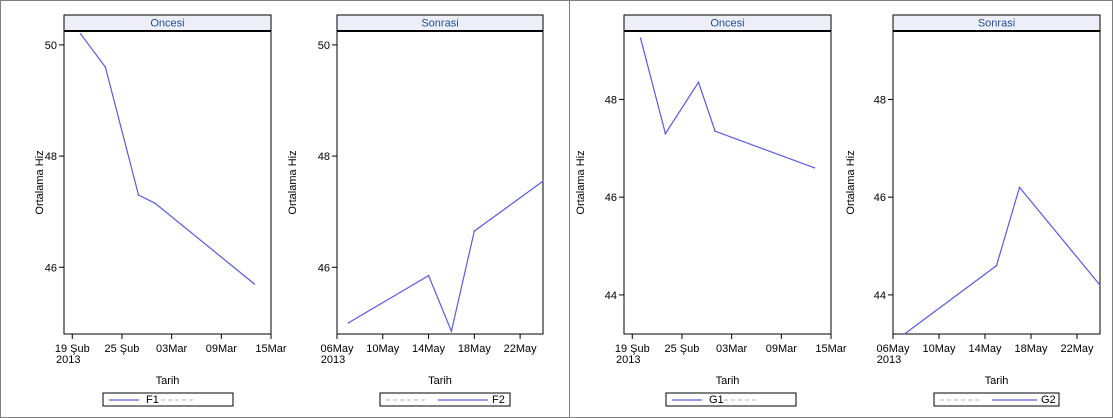 This screenshot has height=418, width=1113. What do you see at coordinates (498, 400) in the screenshot?
I see `legend-label: F2` at bounding box center [498, 400].